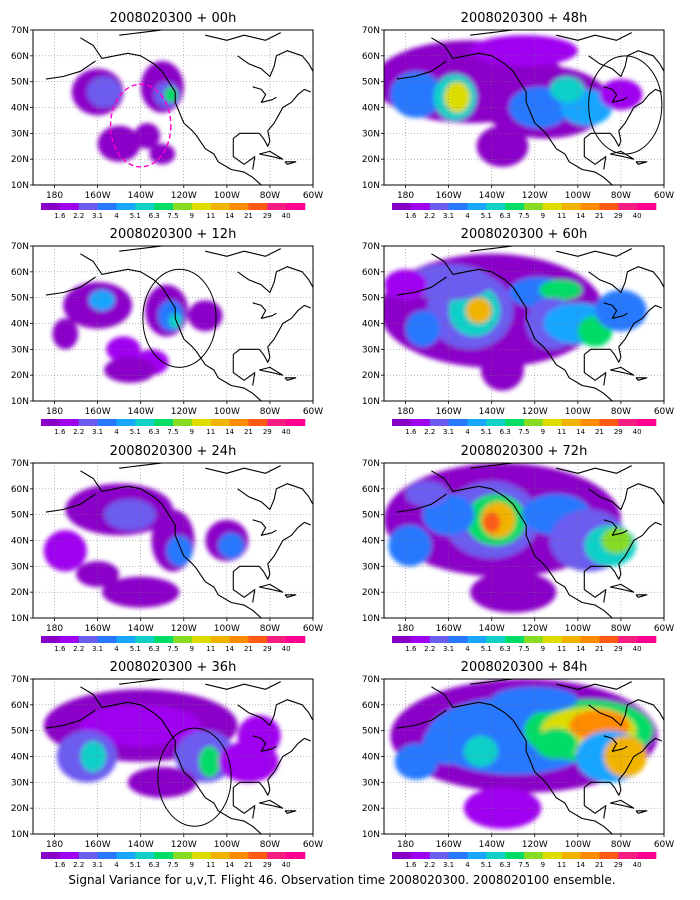 The width and height of the screenshot is (700, 900). I want to click on colorbar-label: 40, so click(286, 865).